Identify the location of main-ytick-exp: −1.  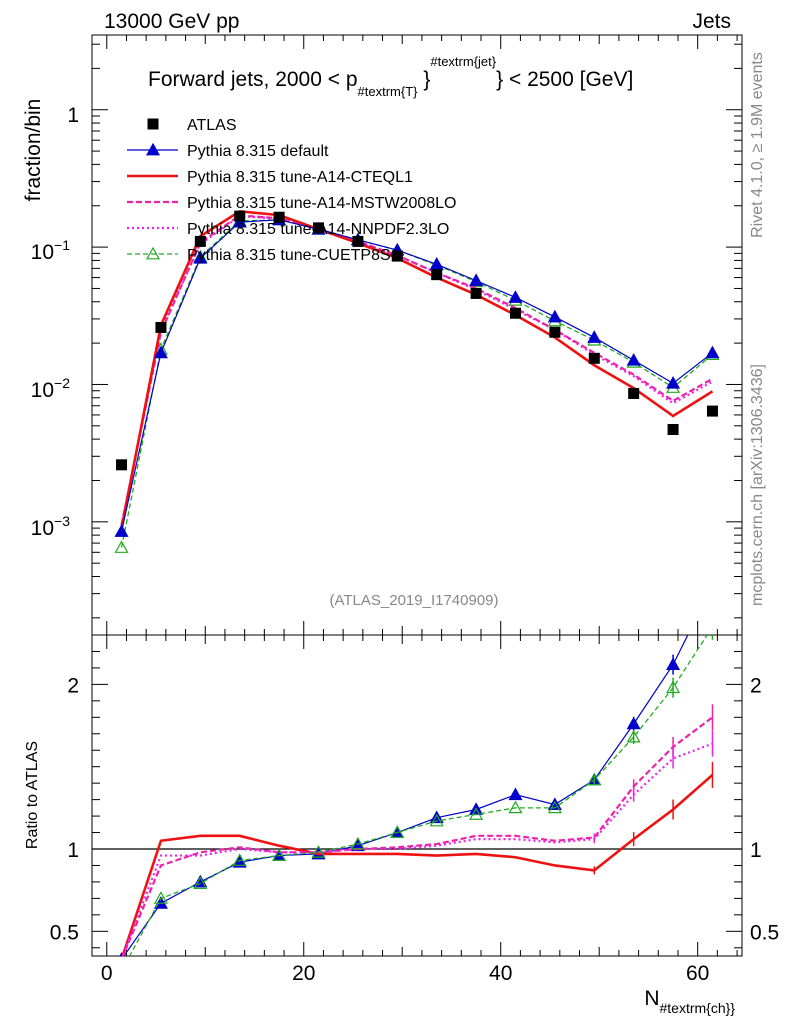
(62, 245).